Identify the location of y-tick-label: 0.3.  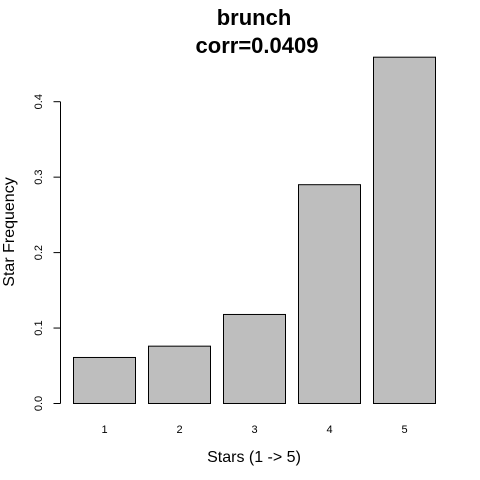
(39, 177).